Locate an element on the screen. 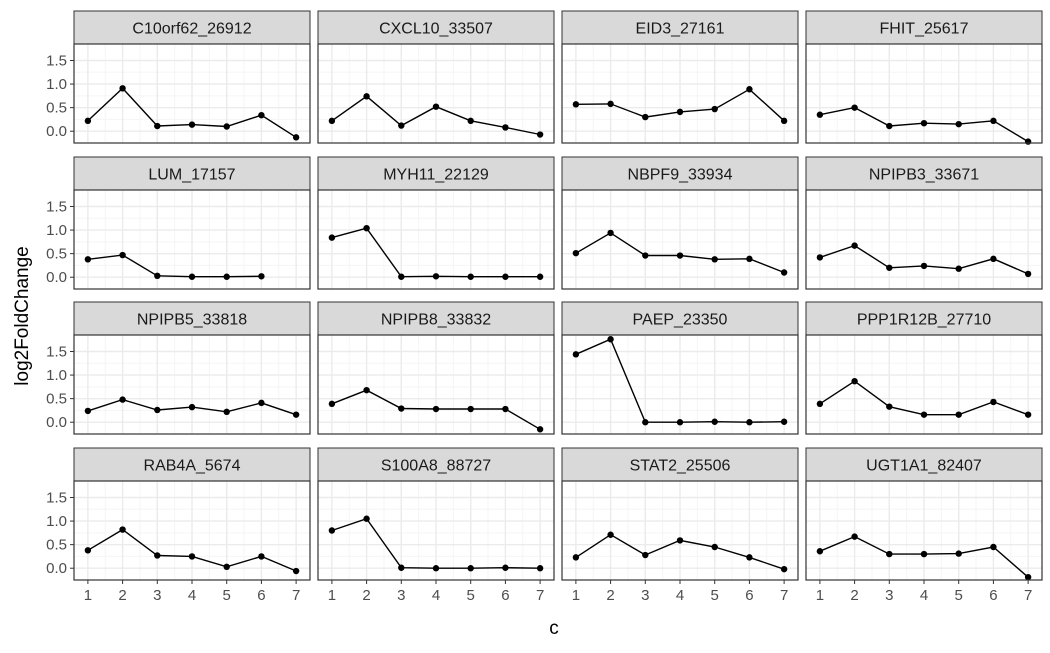  x-tick-label: 7 is located at coordinates (784, 595).